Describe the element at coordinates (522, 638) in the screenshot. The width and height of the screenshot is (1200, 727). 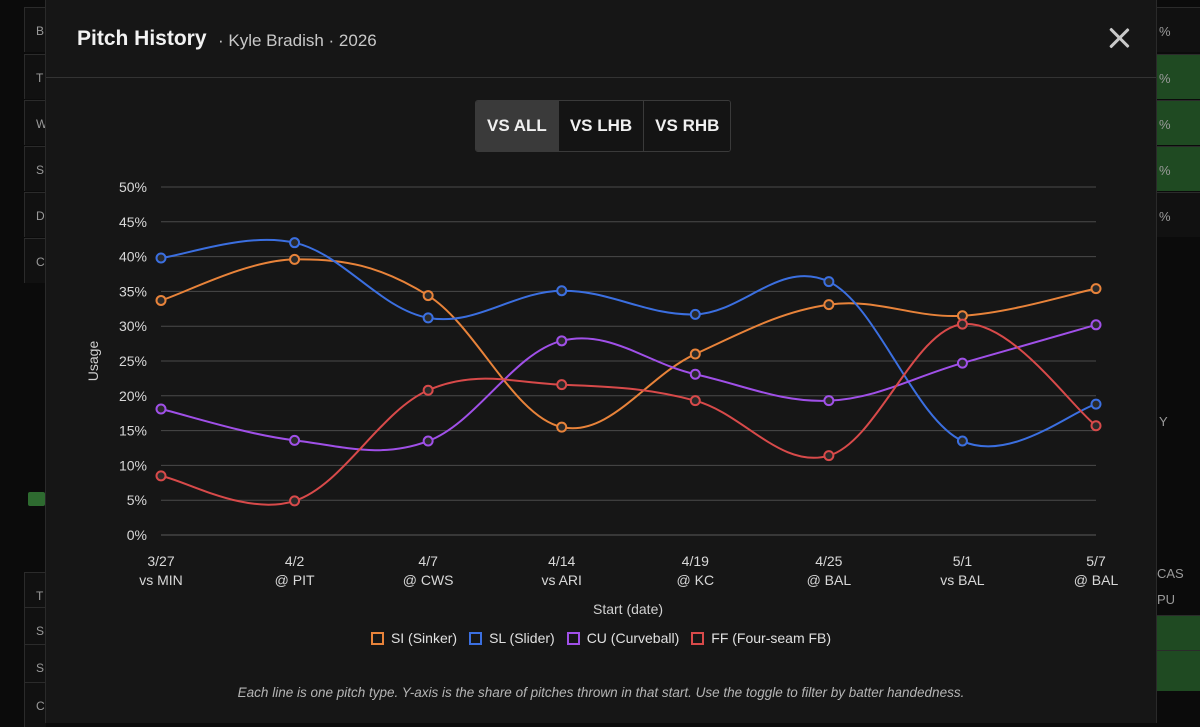
I see `legend-label: SL (Slider)` at that location.